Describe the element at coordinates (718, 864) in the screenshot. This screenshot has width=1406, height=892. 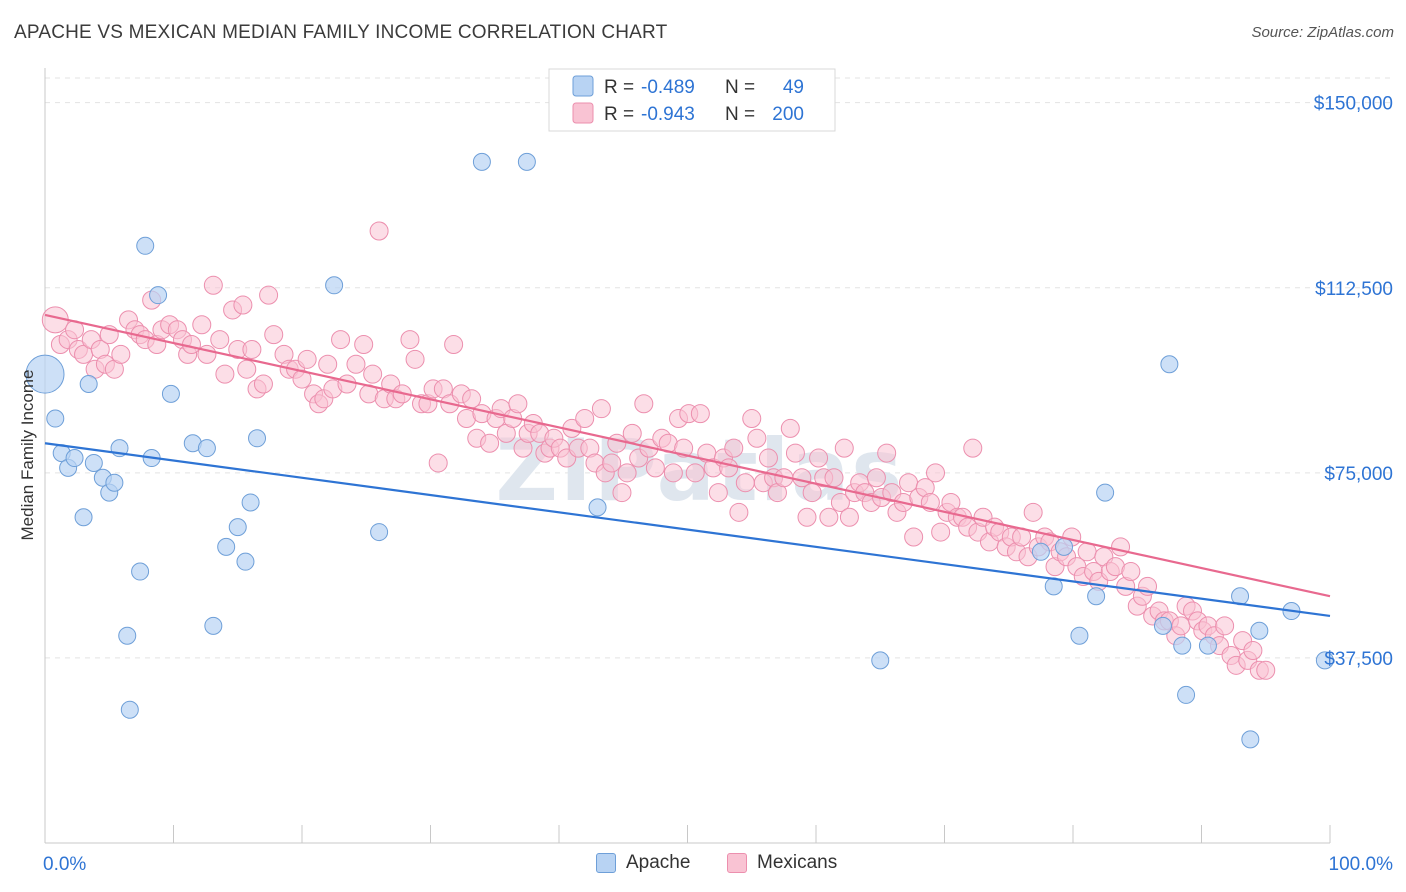
I see `x-tick-labels: 0.0% 100.0%` at that location.